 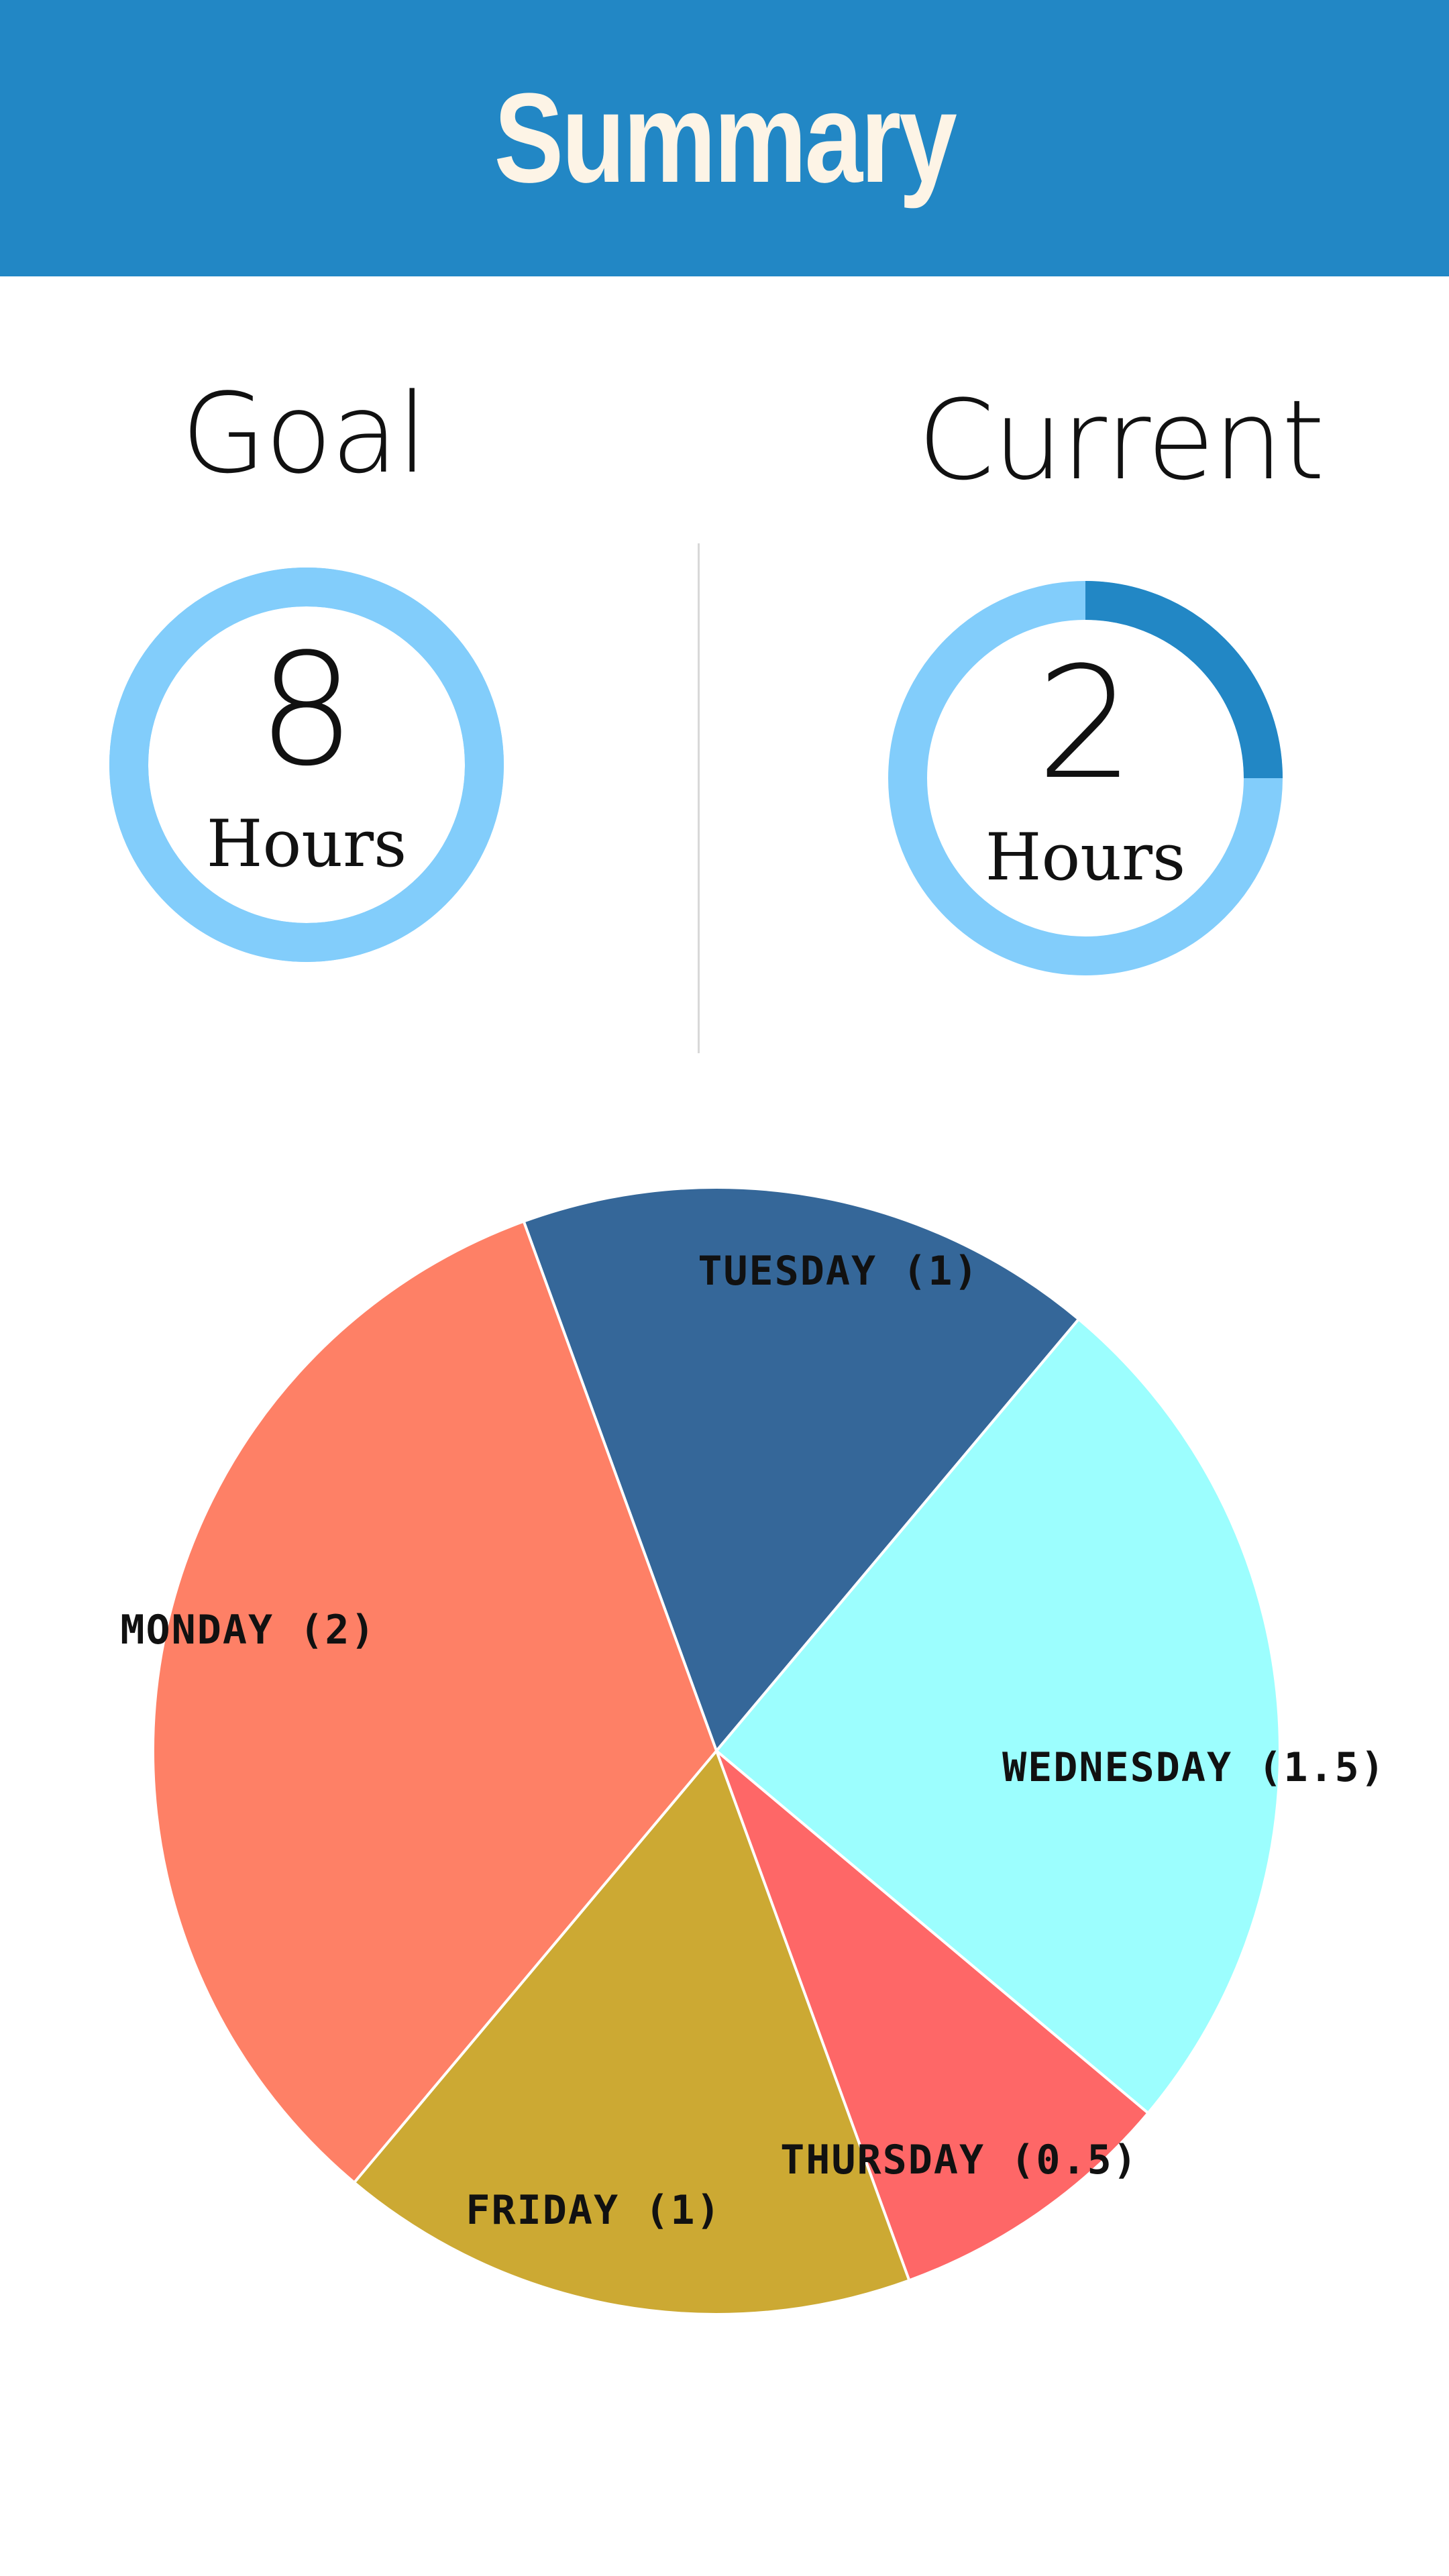 What do you see at coordinates (1085, 857) in the screenshot?
I see `current-unit: Hours` at bounding box center [1085, 857].